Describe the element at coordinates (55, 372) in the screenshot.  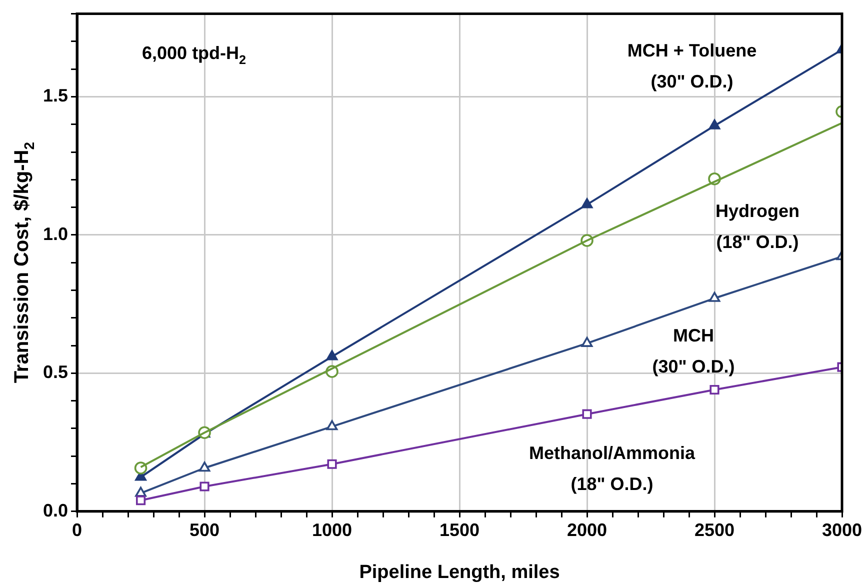
I see `y-tick-label: 0.5` at that location.